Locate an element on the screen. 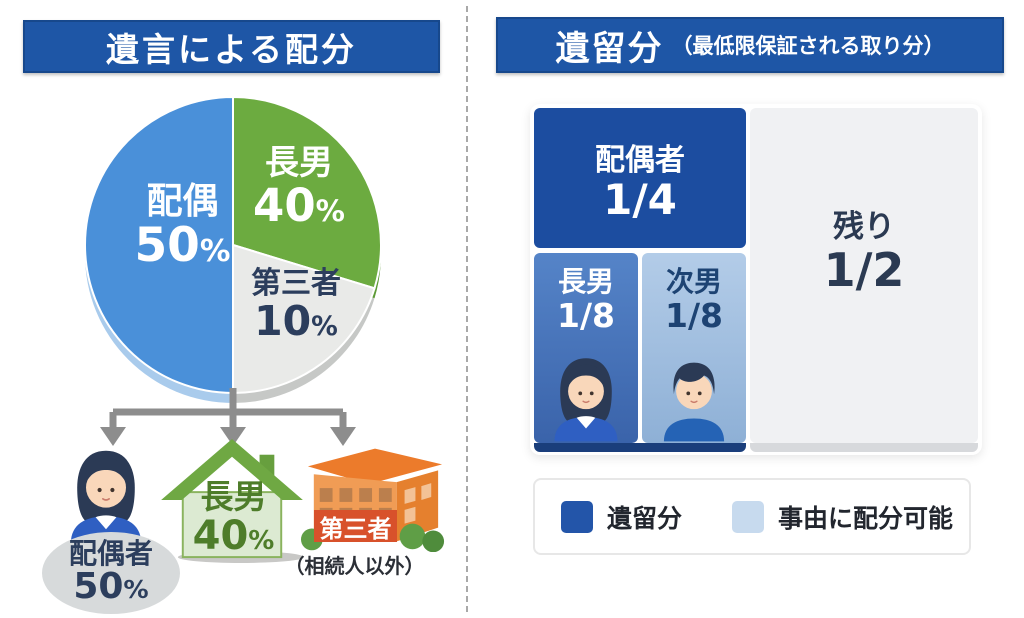 The image size is (1024, 618). treemap-block-spouse: 配偶者 1/4 is located at coordinates (640, 178).